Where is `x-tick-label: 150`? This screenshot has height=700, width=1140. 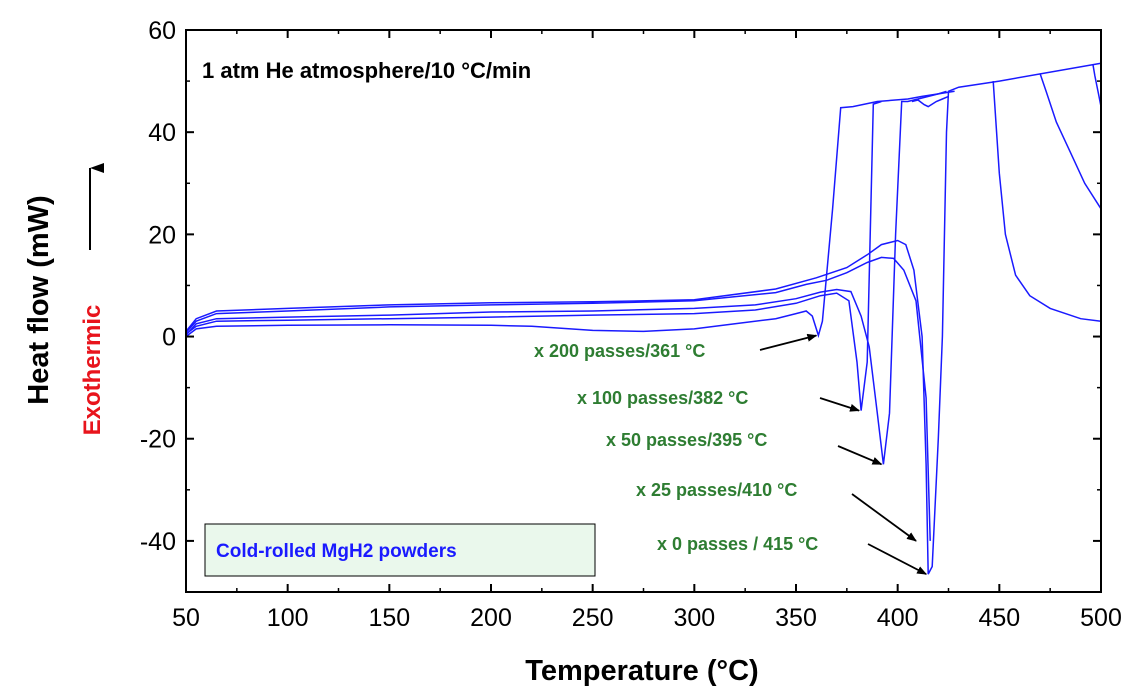 x-tick-label: 150 is located at coordinates (389, 618).